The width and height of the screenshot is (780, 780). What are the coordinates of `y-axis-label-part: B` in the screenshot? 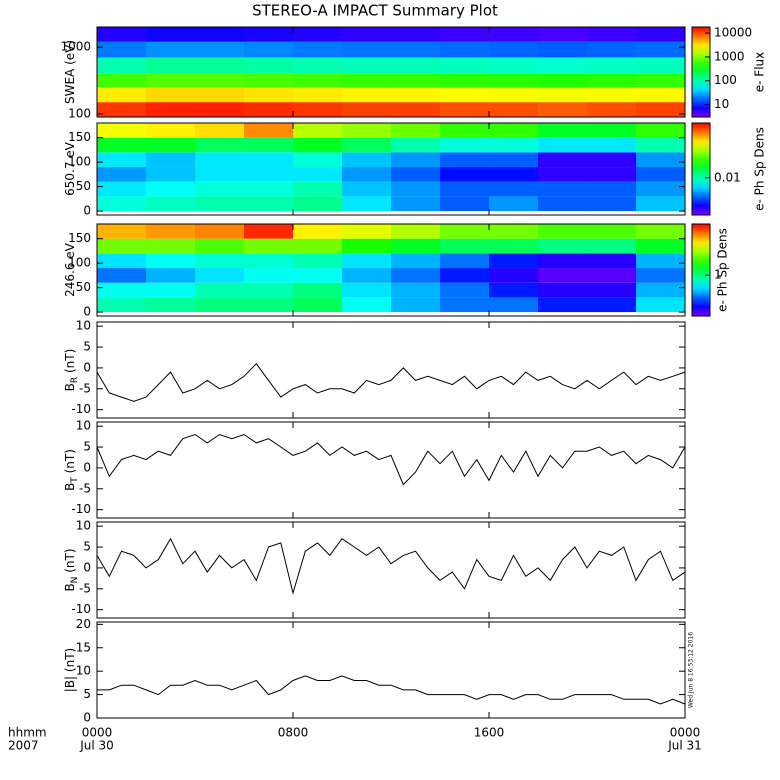 It's located at (70, 587).